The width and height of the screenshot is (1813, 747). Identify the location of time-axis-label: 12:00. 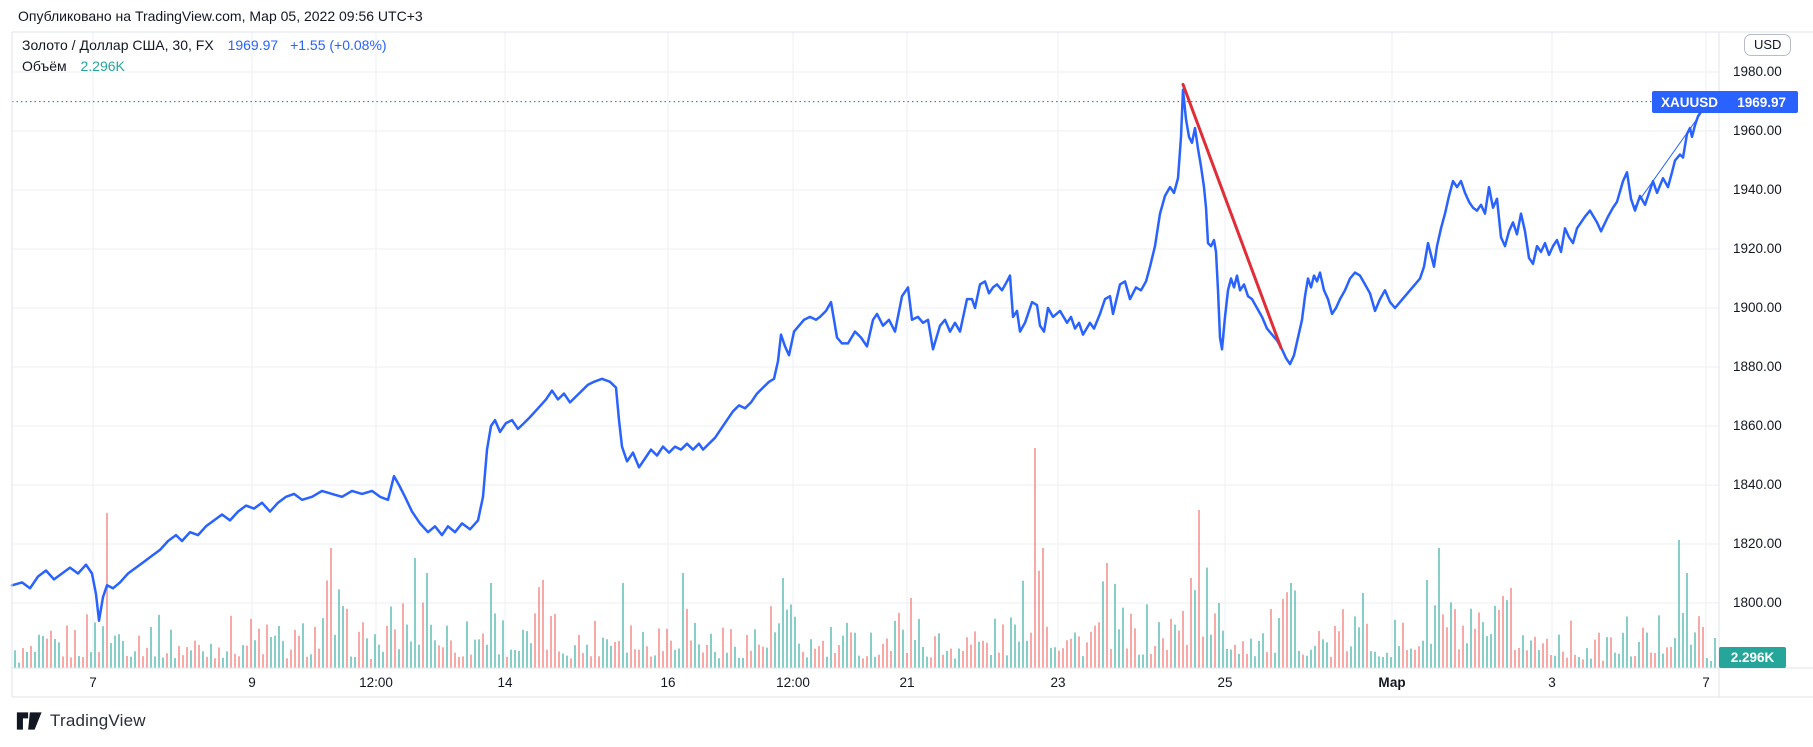
(793, 682).